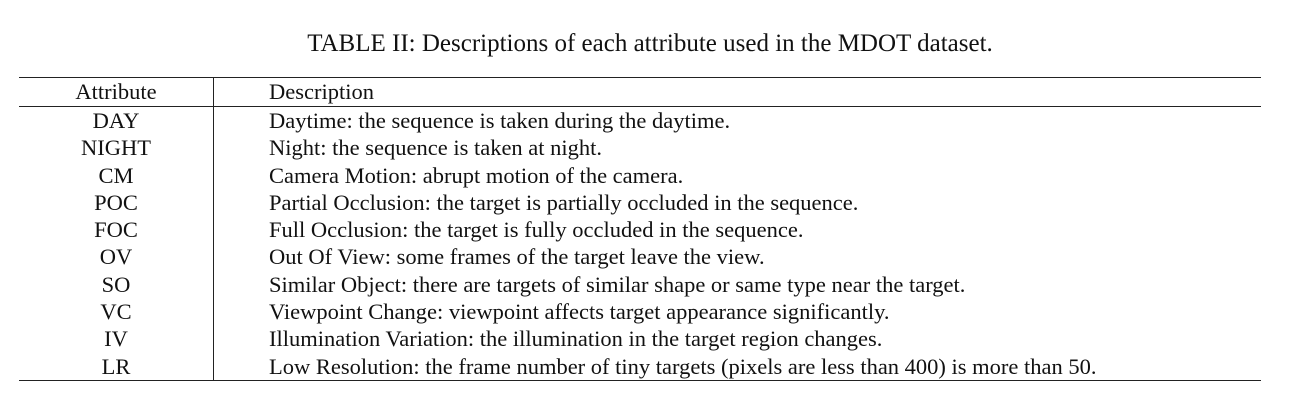 The width and height of the screenshot is (1300, 408). I want to click on attribute-cell: VC, so click(116, 312).